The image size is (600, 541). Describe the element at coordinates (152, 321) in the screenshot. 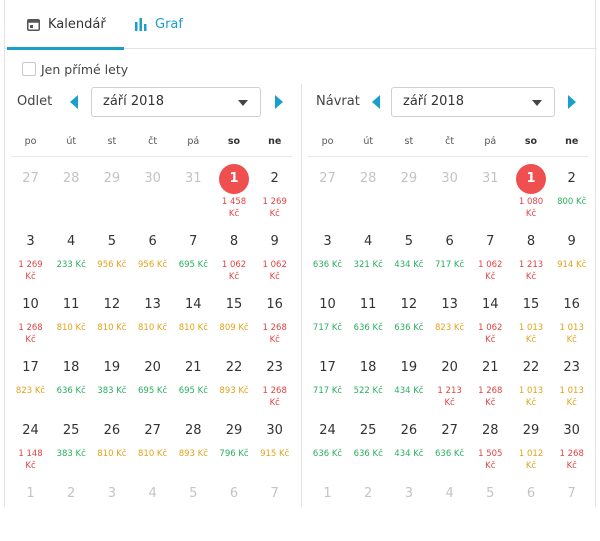

I see `day-cell: 13 810 Kč` at that location.